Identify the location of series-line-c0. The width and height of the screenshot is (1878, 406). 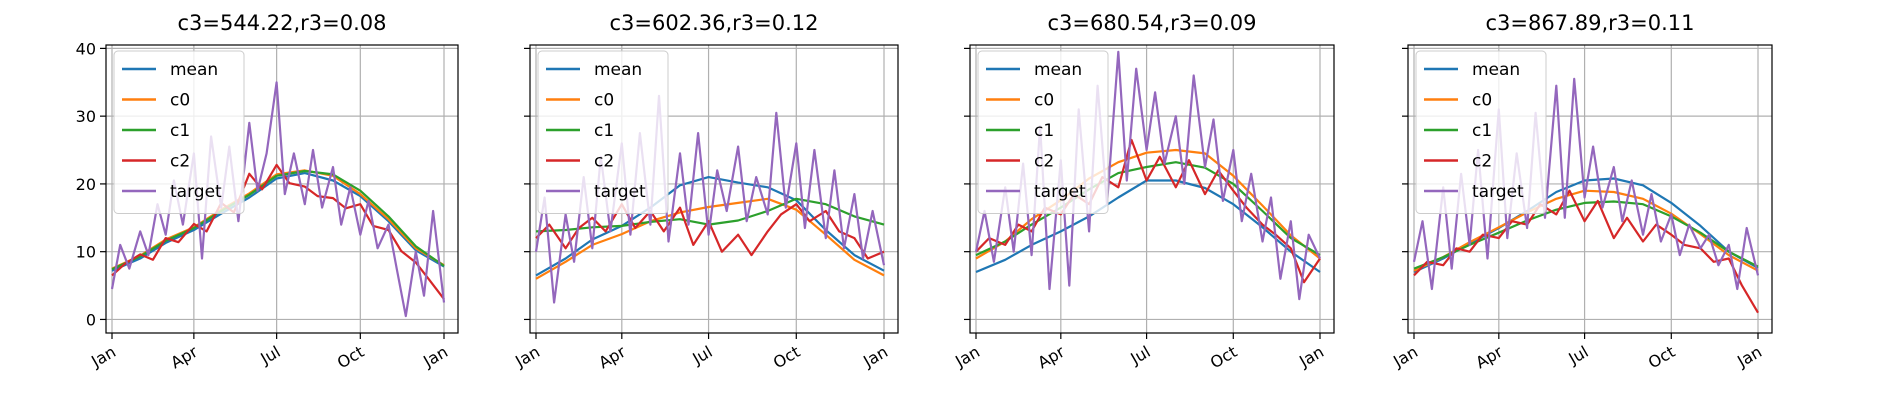
(1148, 204).